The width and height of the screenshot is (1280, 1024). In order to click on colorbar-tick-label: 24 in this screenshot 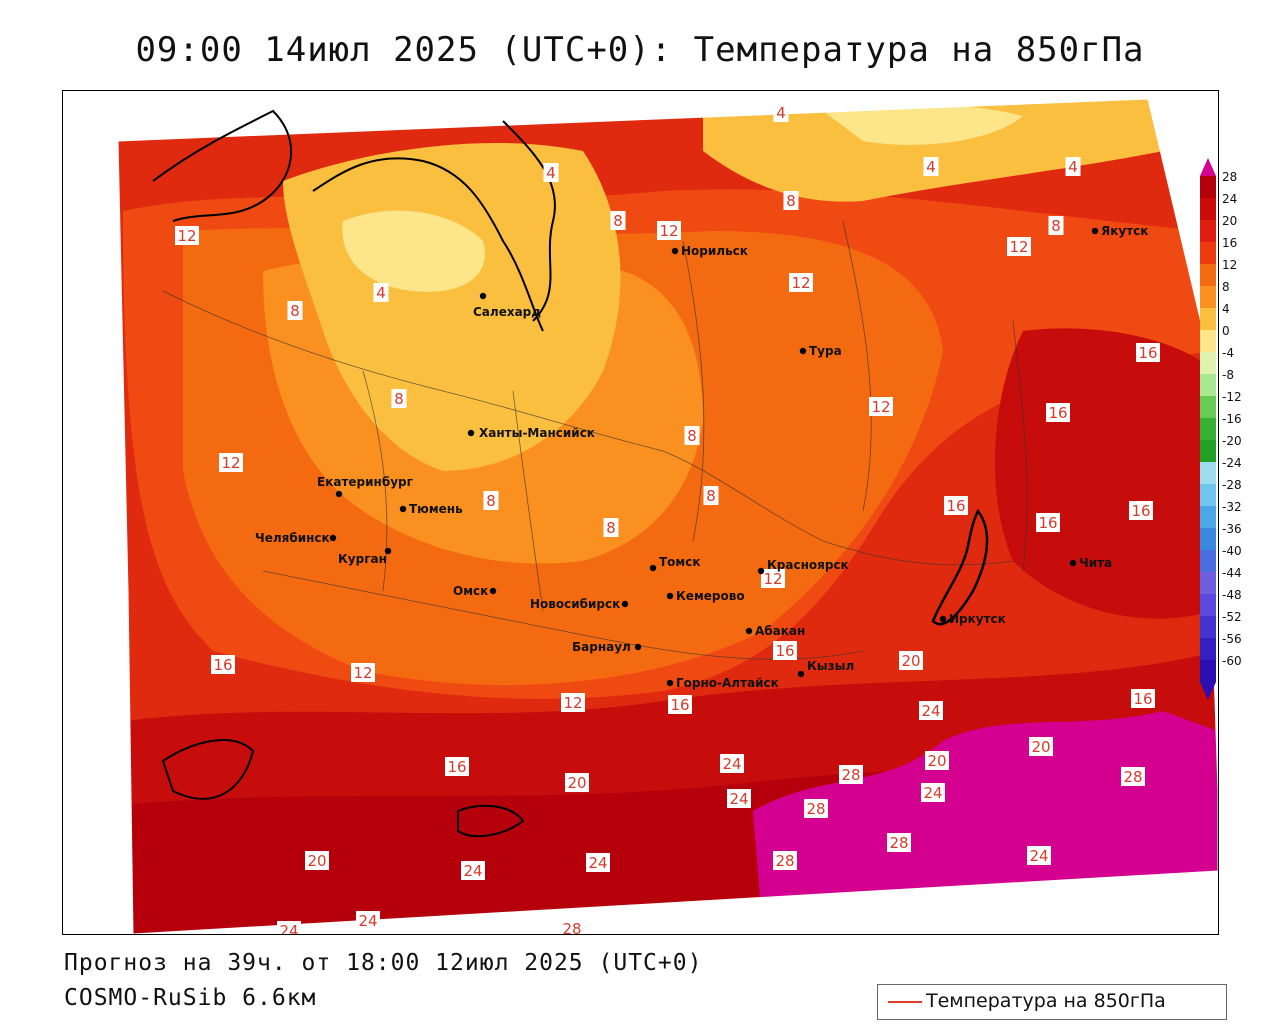, I will do `click(1230, 199)`.